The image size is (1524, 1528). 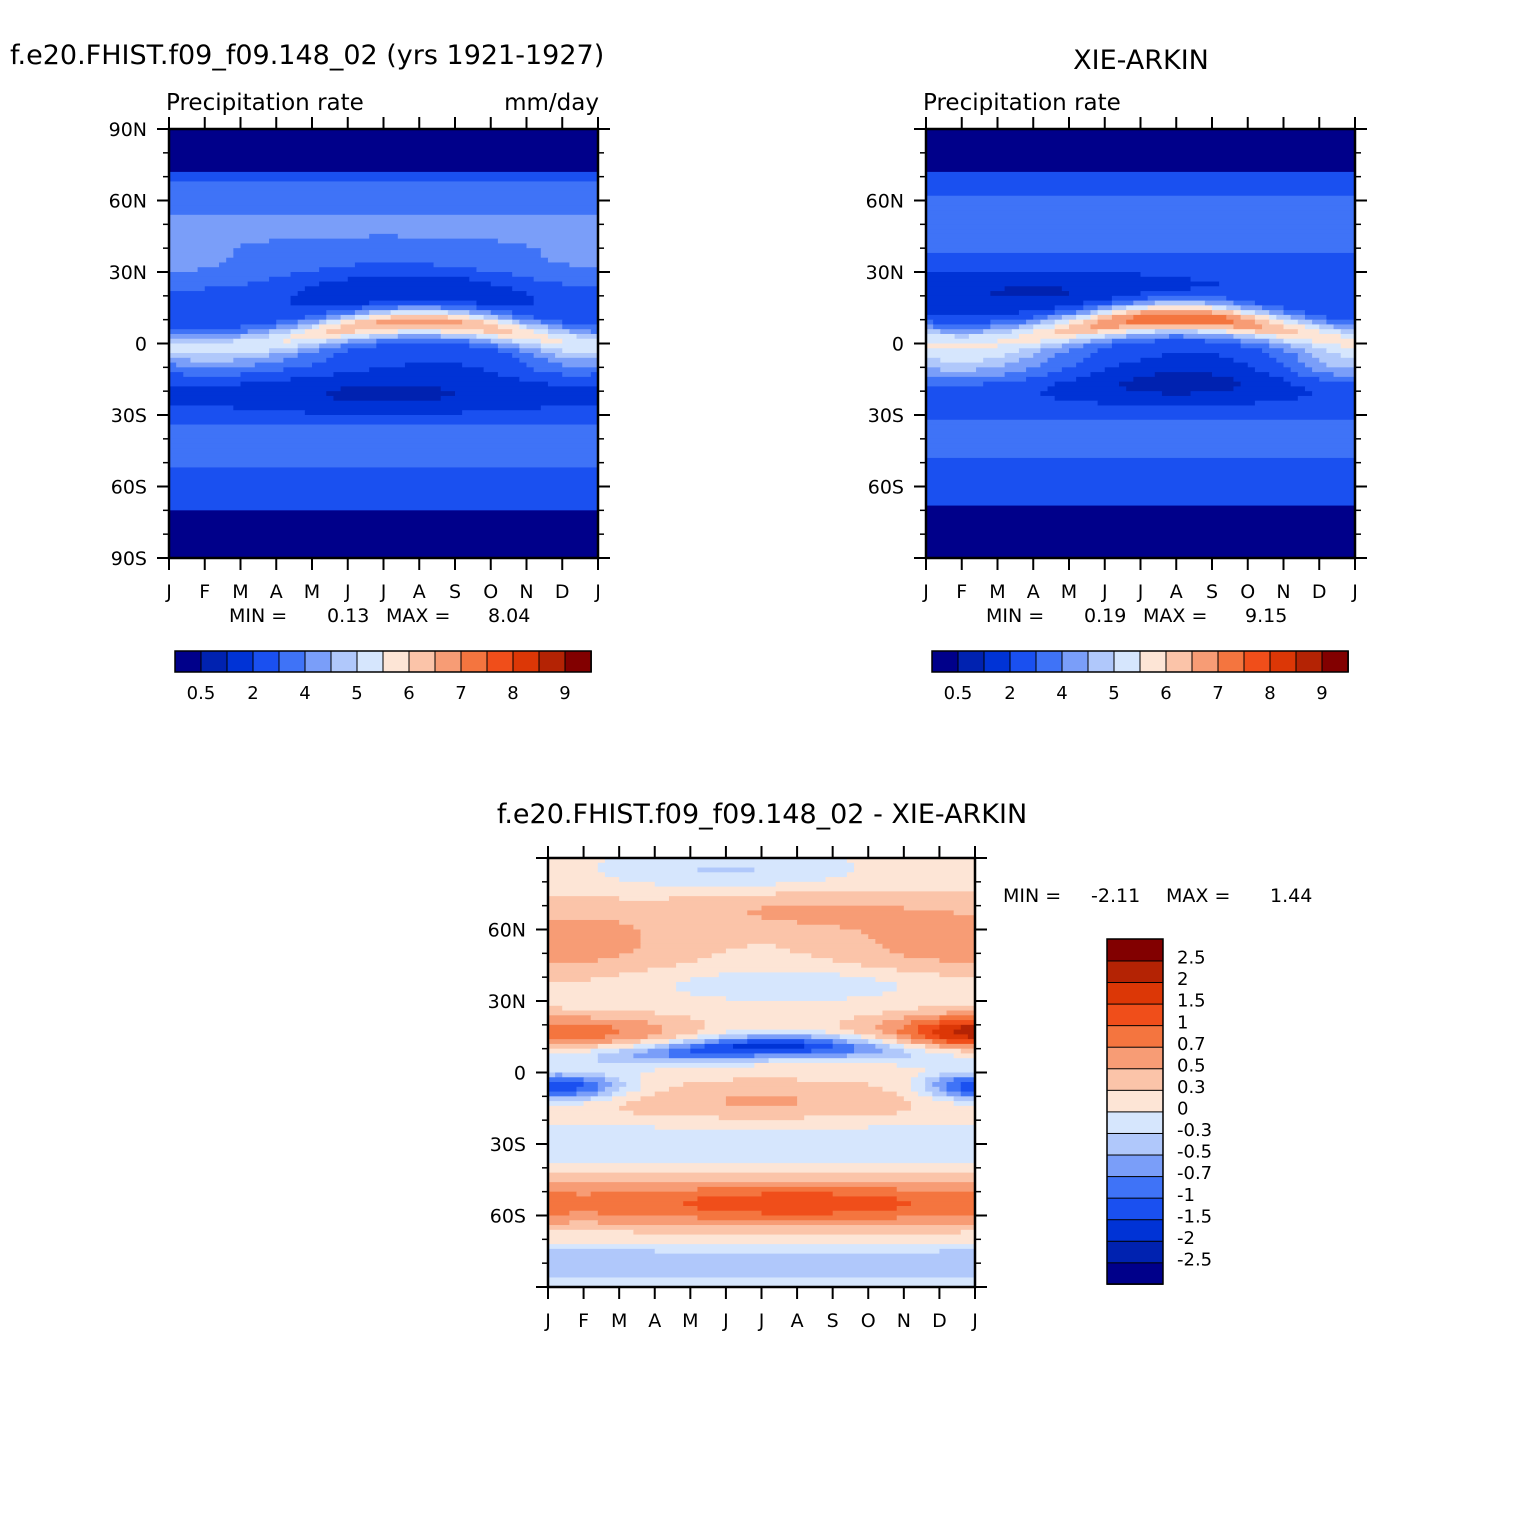 I want to click on panel-obs-colorbar-box, so click(x=1153, y=661).